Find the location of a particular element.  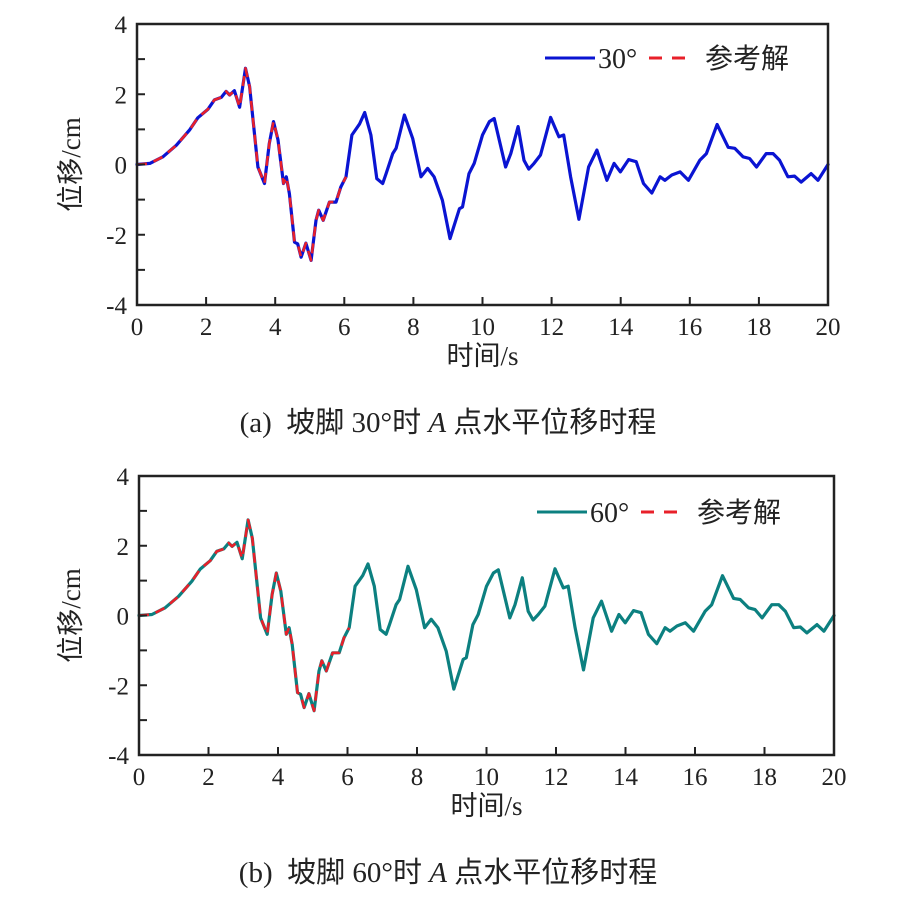

legend-label-angle: 30° is located at coordinates (617, 59).